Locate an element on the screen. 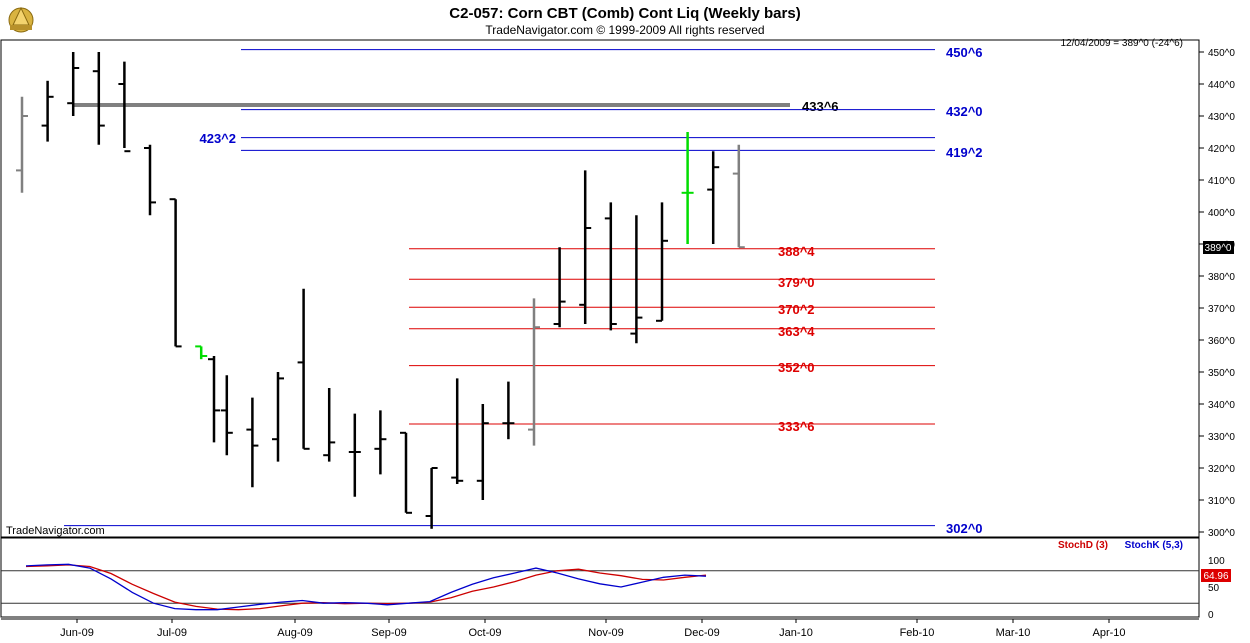 This screenshot has width=1250, height=643. date-tick-label-7: Jan-10 is located at coordinates (796, 633).